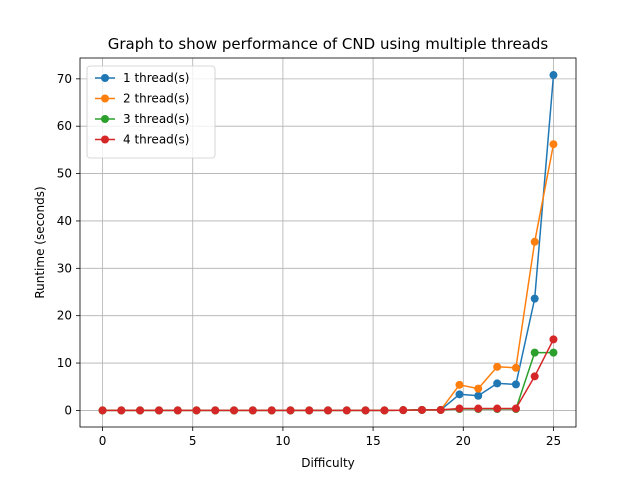  I want to click on x-tick-label: 10, so click(282, 441).